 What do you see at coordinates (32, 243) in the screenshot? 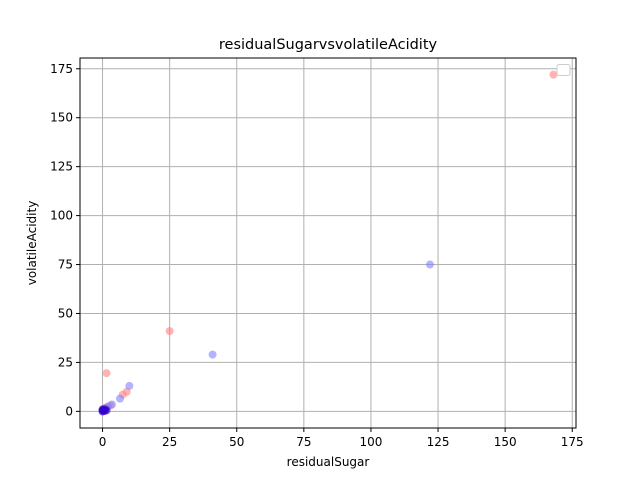
I see `y-axis-label: volatileAcidity` at bounding box center [32, 243].